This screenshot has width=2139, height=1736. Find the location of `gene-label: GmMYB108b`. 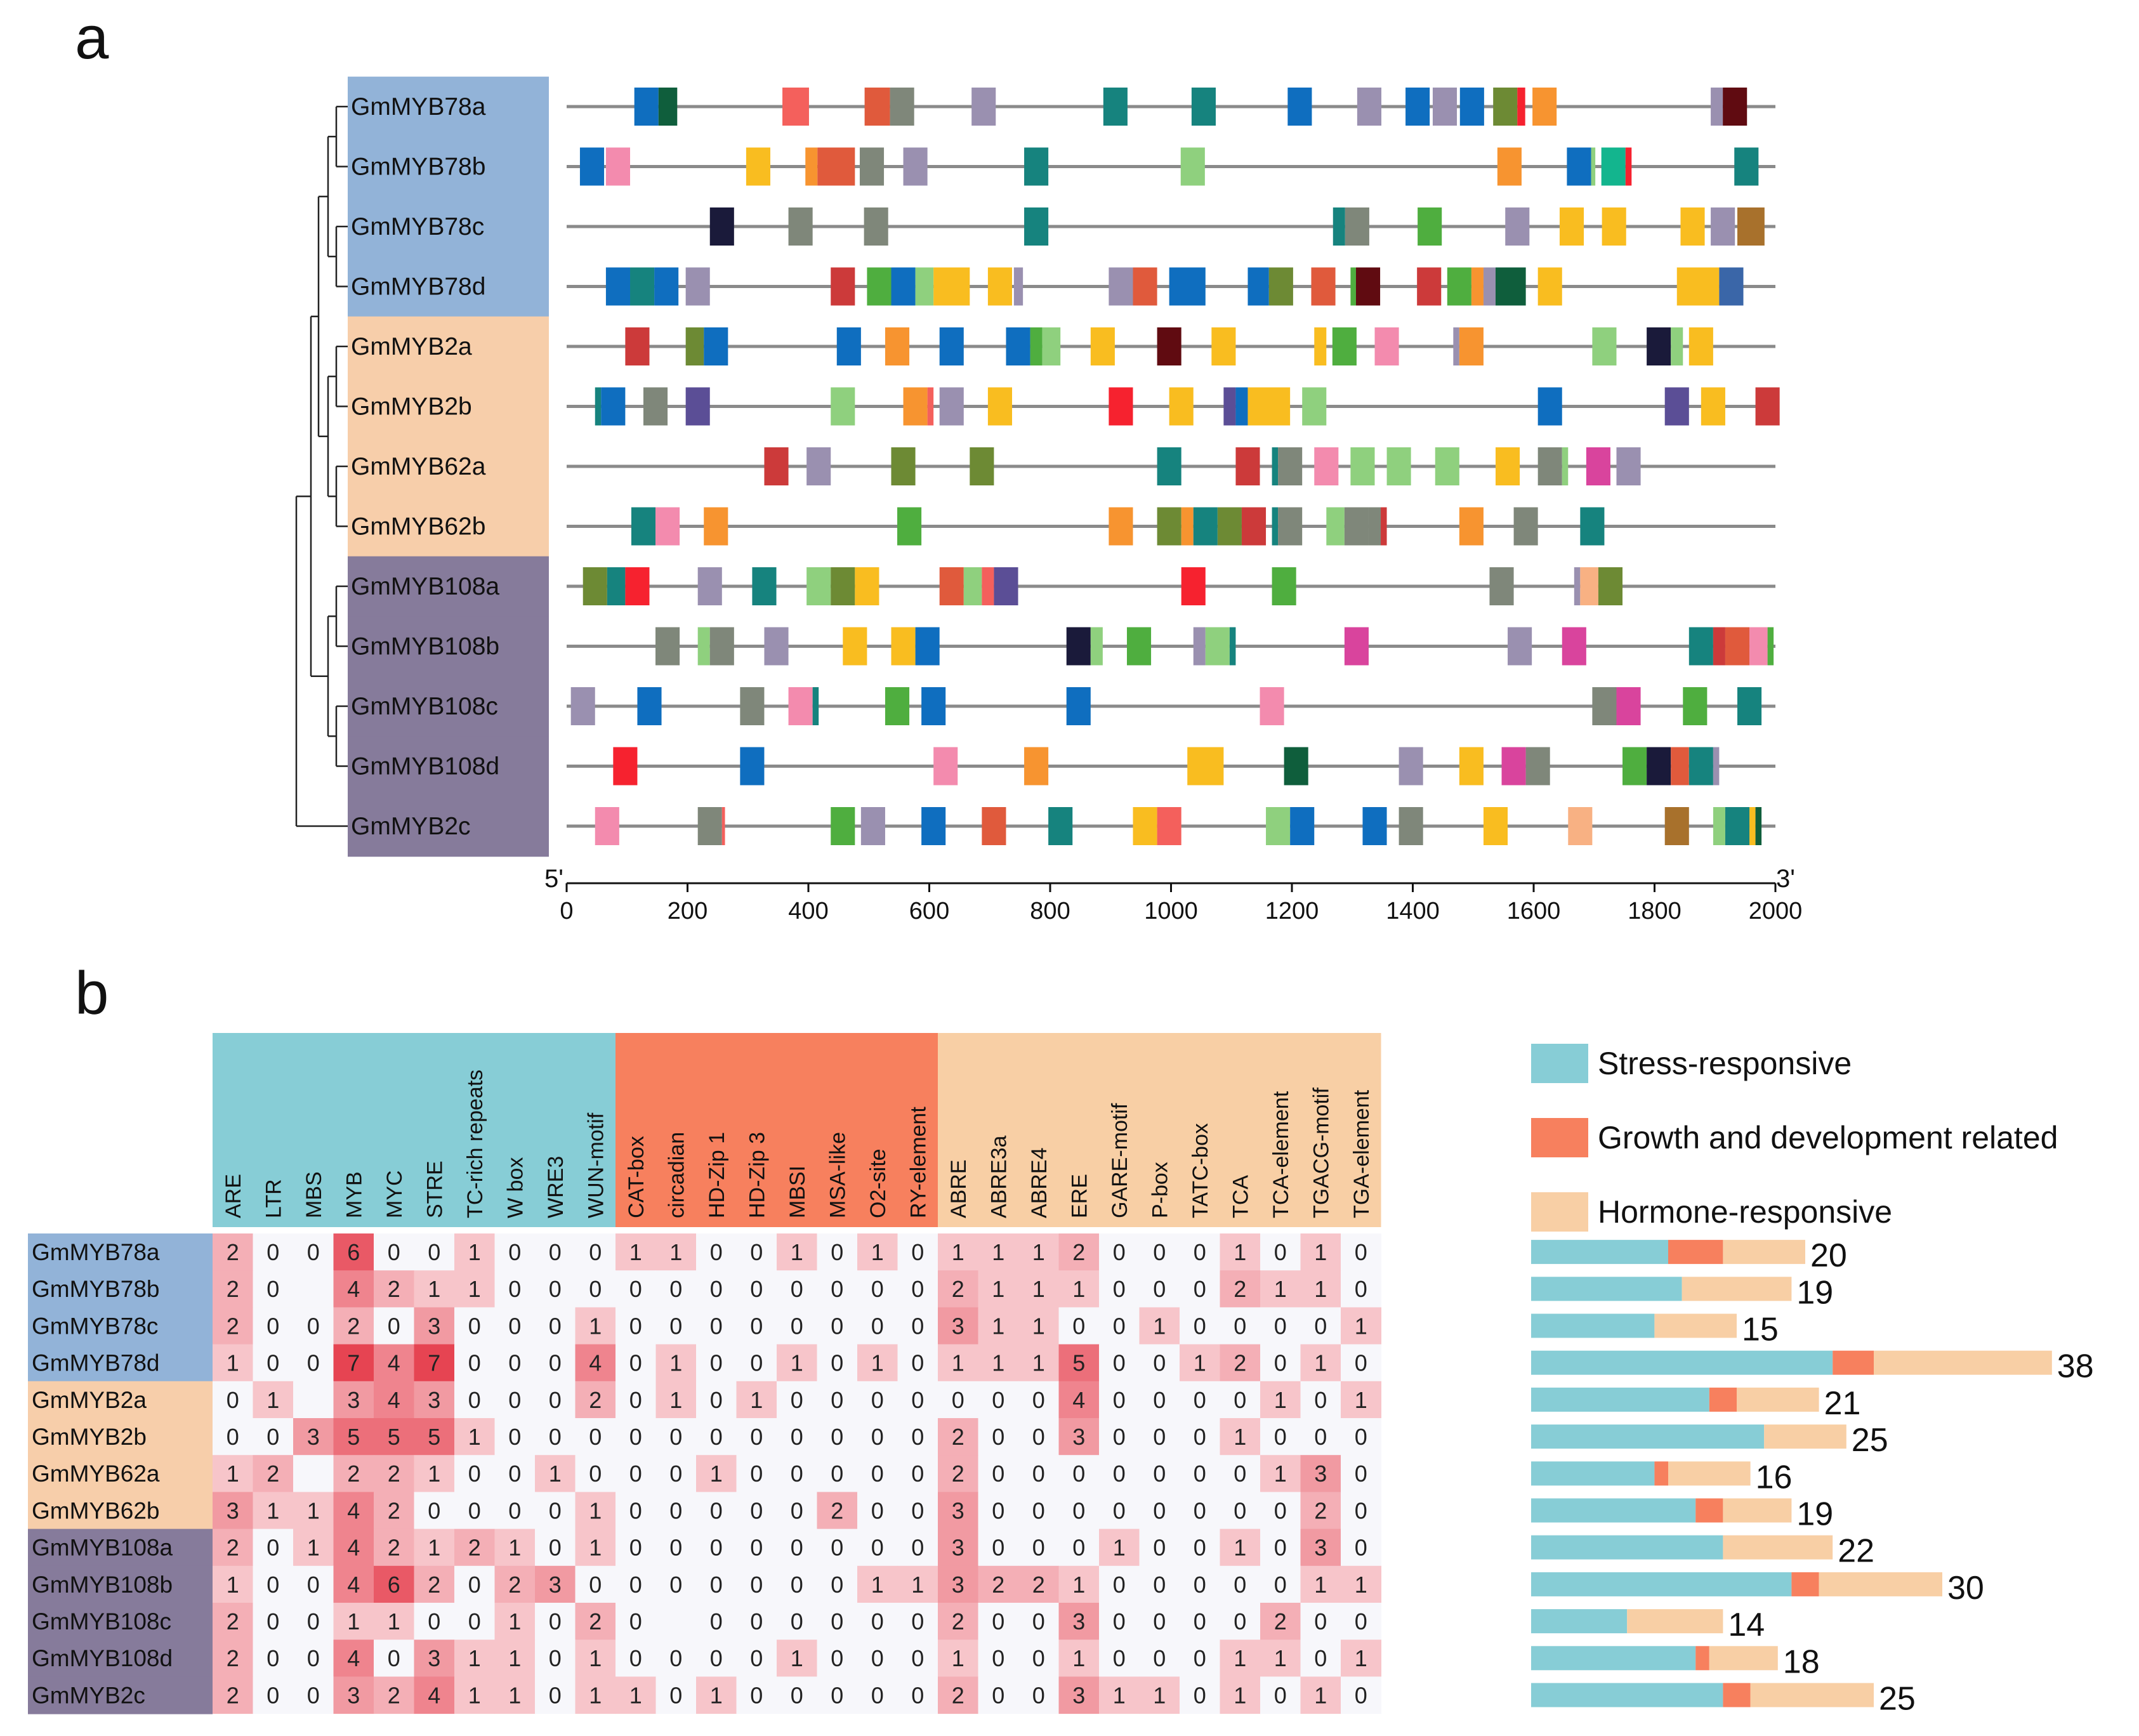

gene-label: GmMYB108b is located at coordinates (425, 647).